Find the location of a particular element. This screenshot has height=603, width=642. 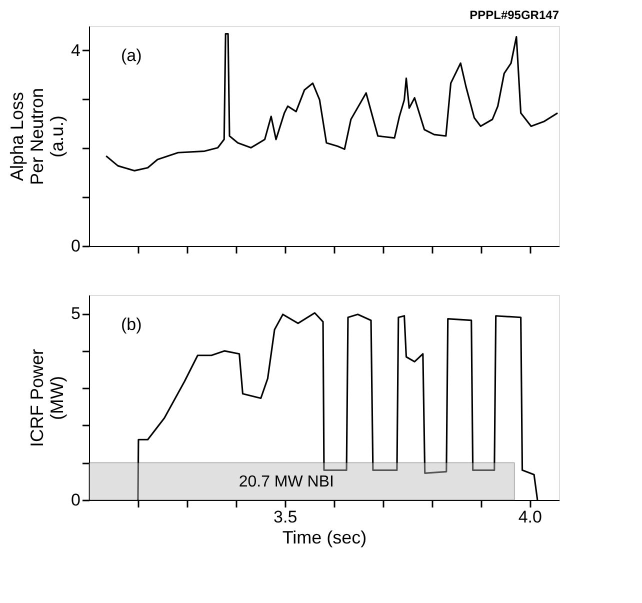

y-tick-label: 5 is located at coordinates (75, 314).